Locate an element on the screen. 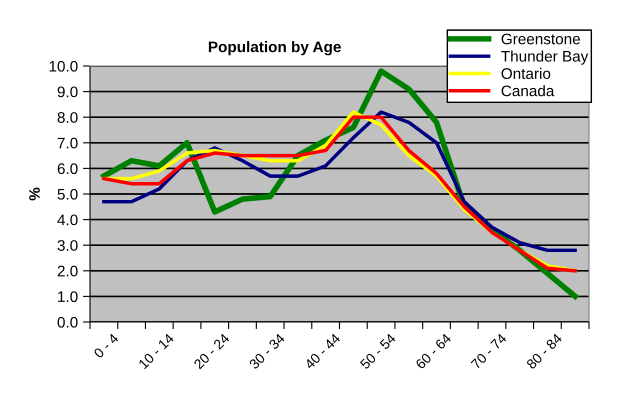 The width and height of the screenshot is (628, 412). x-tick-label: 50 - 54 is located at coordinates (377, 351).